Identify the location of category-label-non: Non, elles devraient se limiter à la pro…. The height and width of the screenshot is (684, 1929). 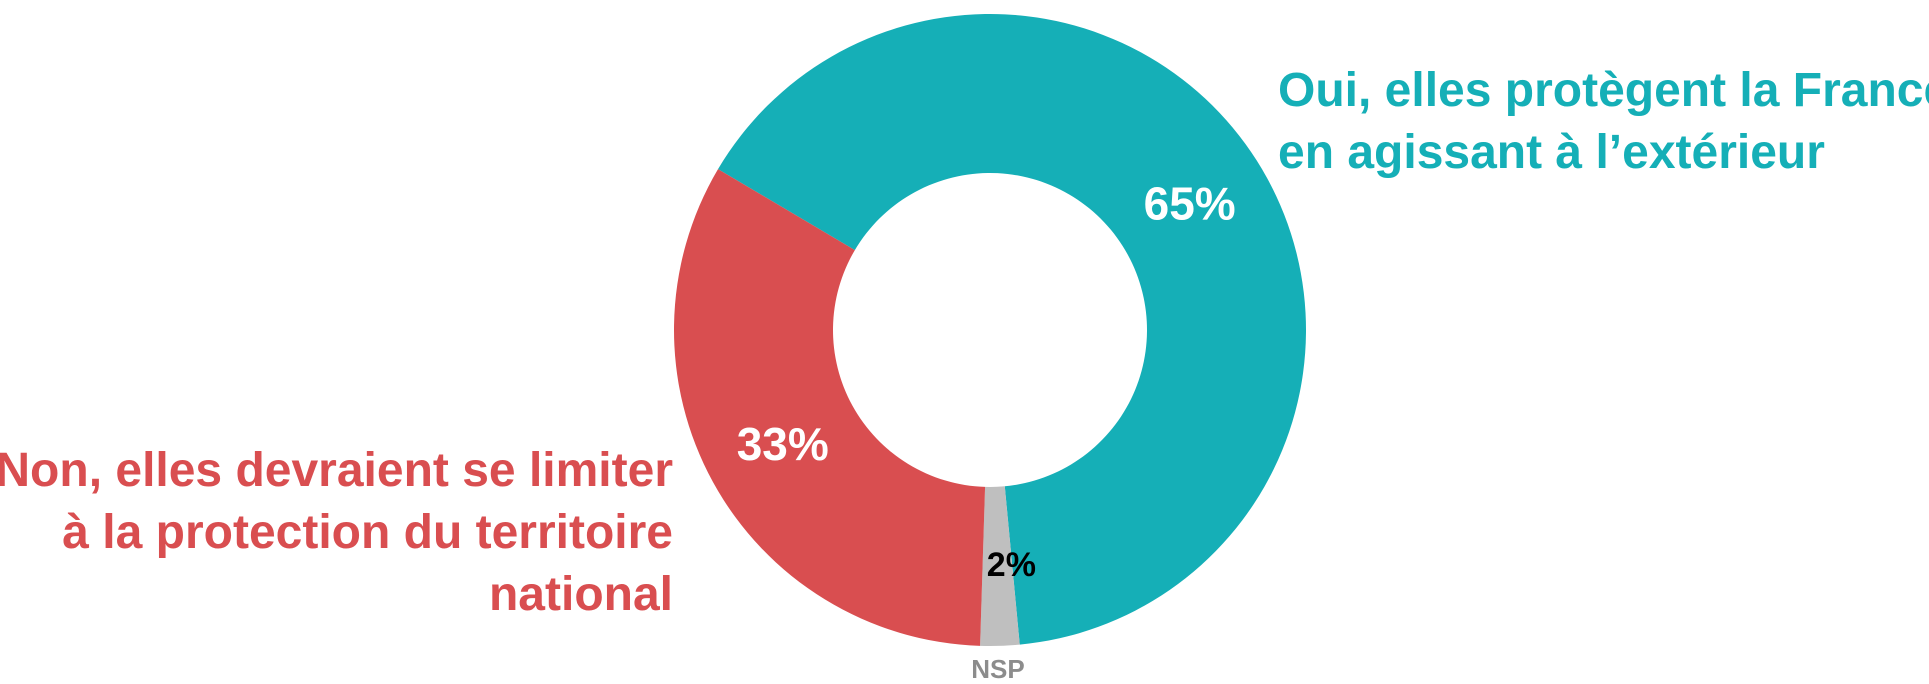
(336, 533).